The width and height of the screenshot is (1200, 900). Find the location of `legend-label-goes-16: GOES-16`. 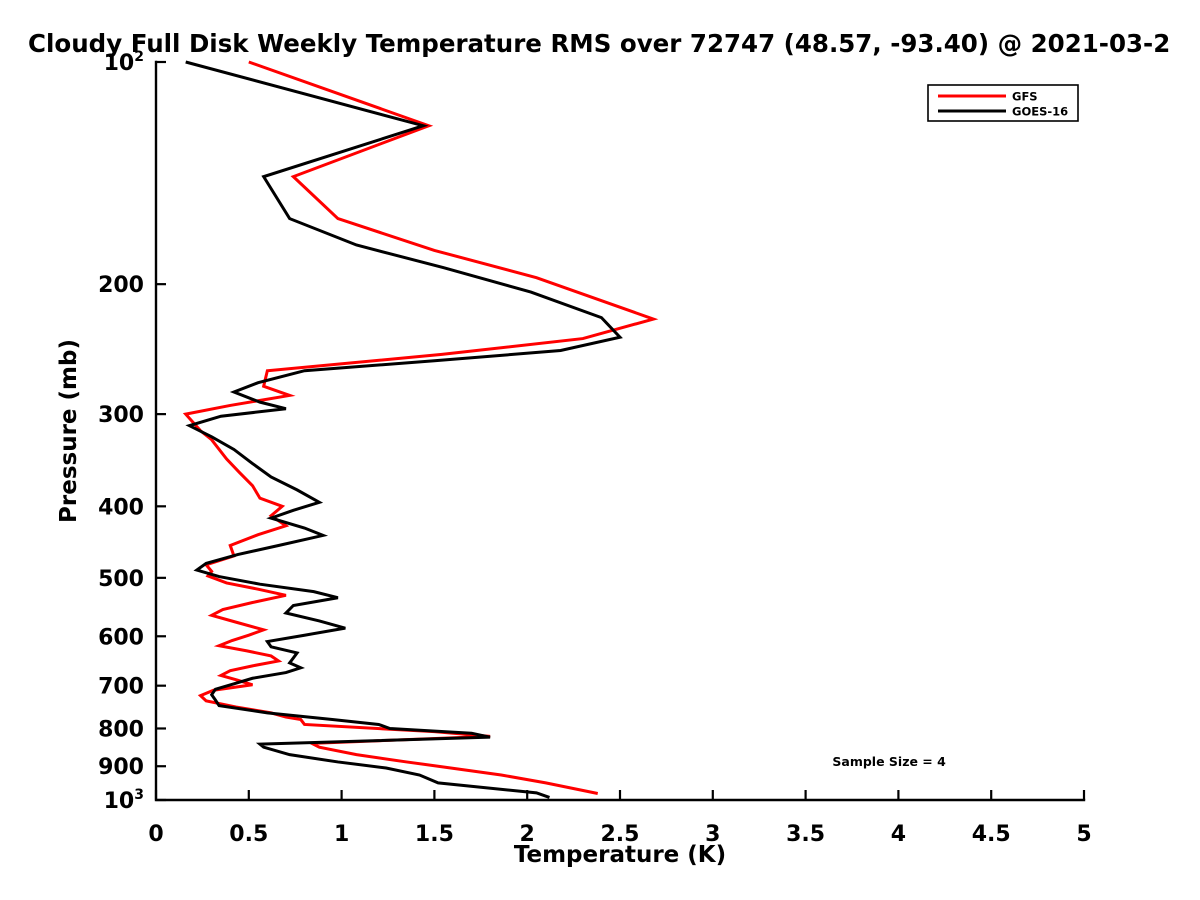

legend-label-goes-16: GOES-16 is located at coordinates (1040, 112).